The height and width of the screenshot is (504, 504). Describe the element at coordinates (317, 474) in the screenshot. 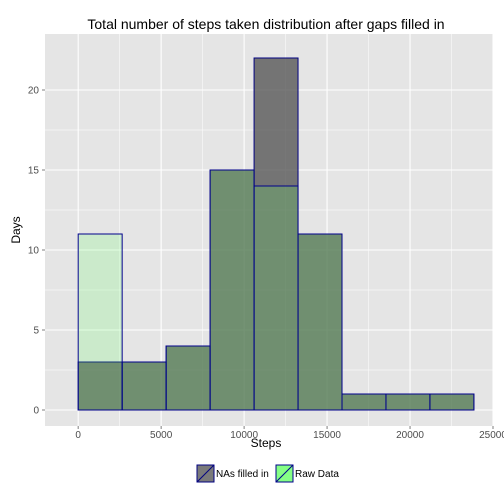

I see `legend-label-raw-data: Raw Data` at that location.